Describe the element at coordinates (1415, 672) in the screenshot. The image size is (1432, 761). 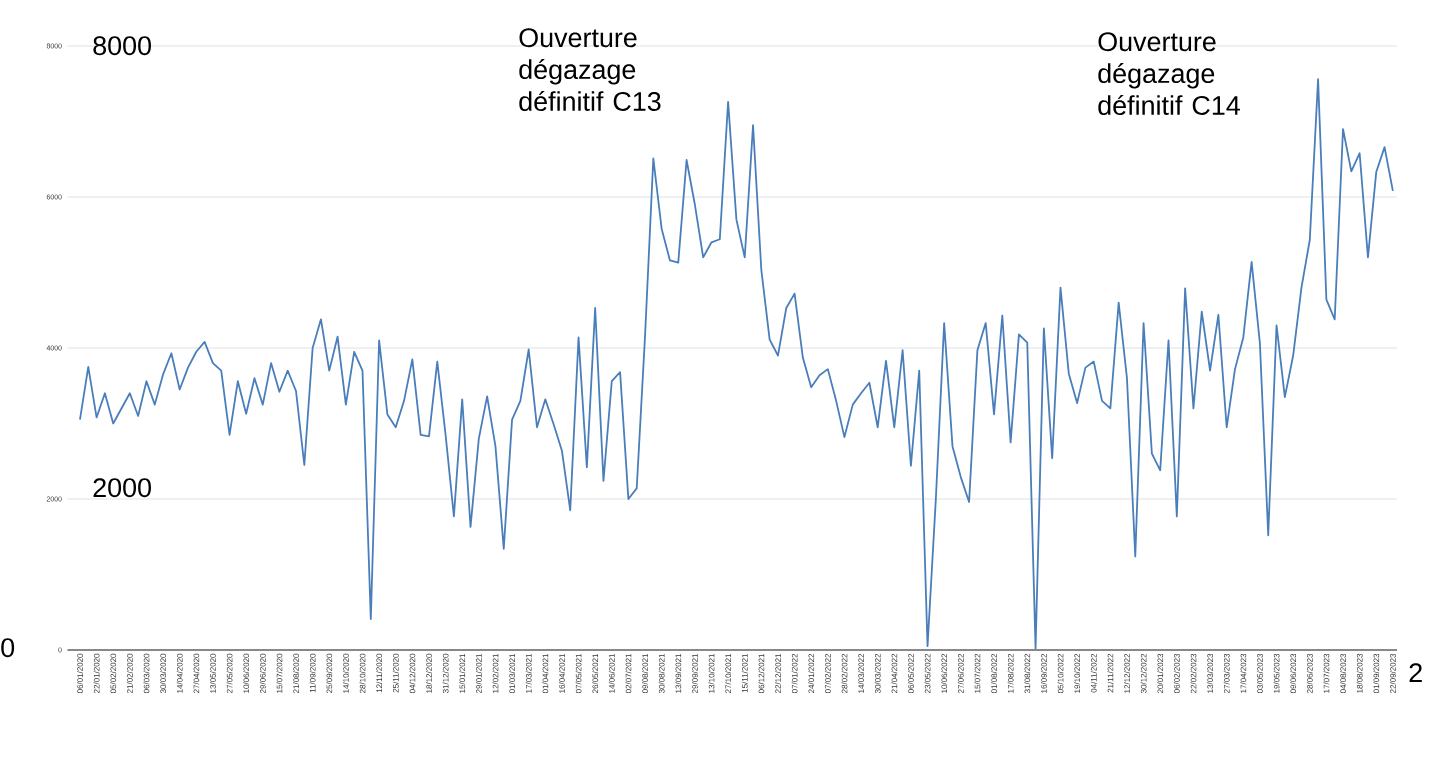
I see `text: 2` at that location.